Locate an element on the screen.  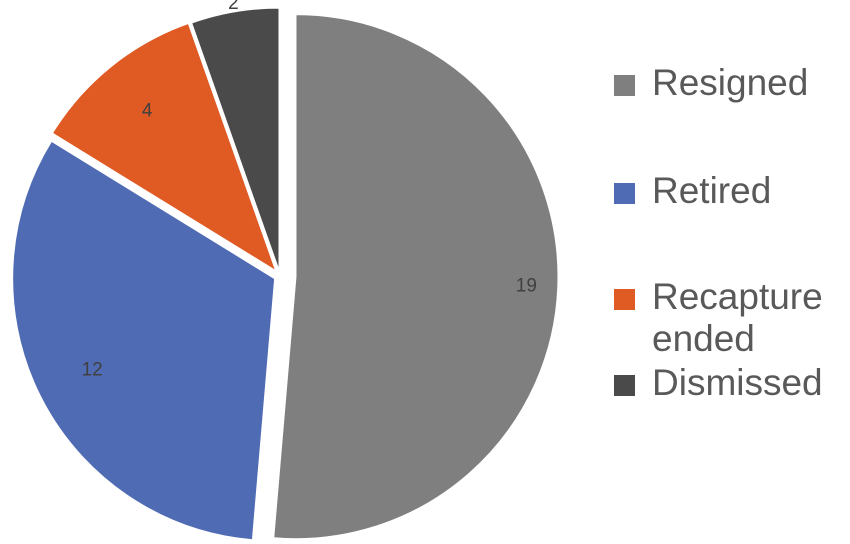
data-label-retired: 12 is located at coordinates (92, 370).